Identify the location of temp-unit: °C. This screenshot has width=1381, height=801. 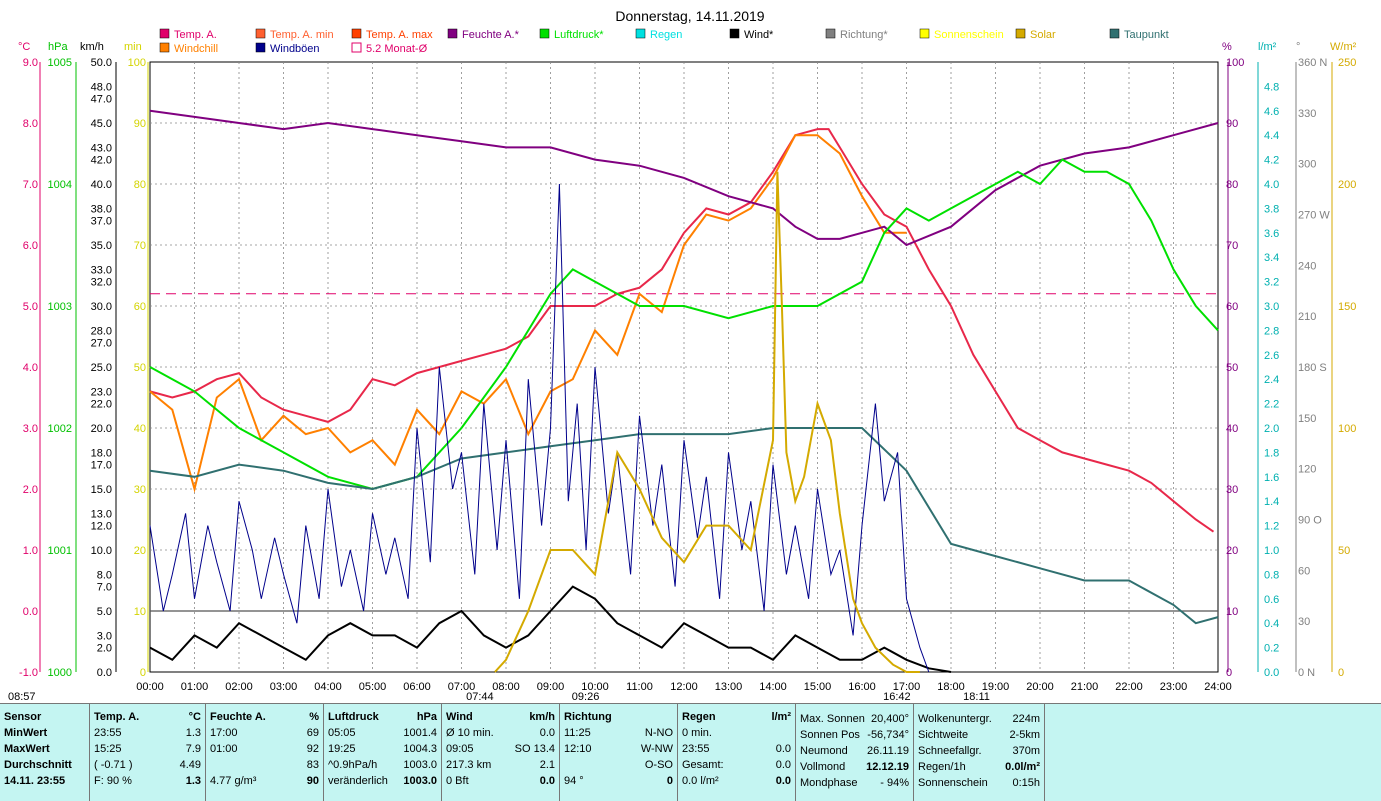
(194, 717).